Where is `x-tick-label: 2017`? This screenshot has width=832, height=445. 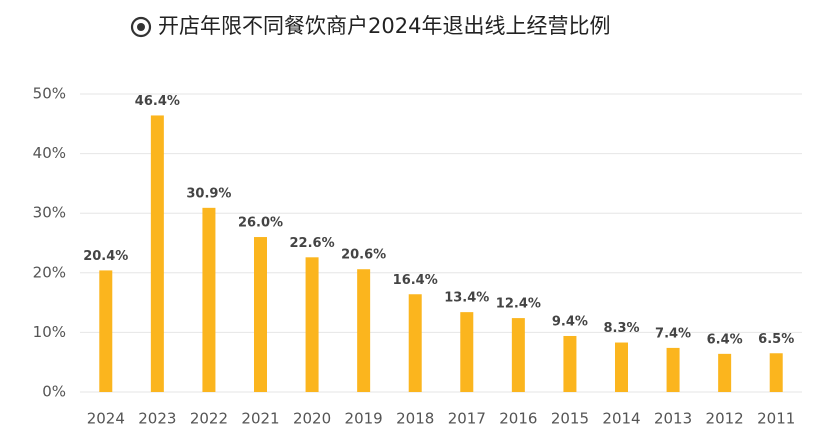
x-tick-label: 2017 is located at coordinates (467, 419).